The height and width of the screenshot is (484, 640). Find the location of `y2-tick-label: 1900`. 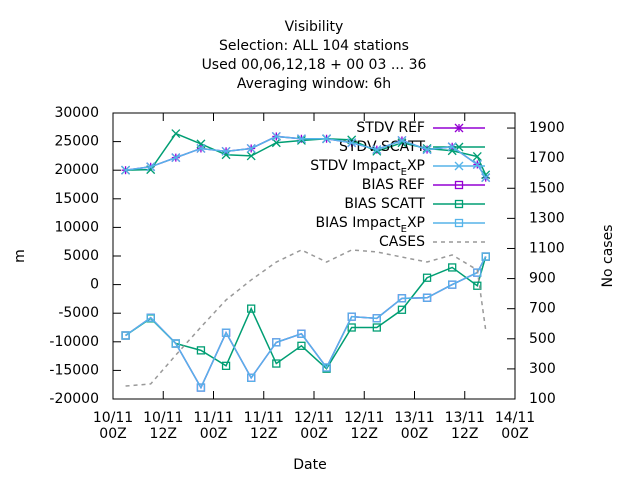

y2-tick-label: 1900 is located at coordinates (547, 128).